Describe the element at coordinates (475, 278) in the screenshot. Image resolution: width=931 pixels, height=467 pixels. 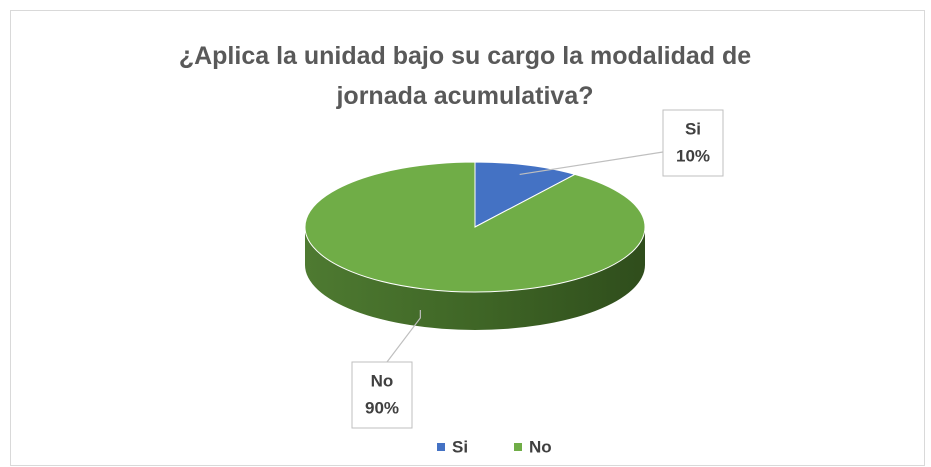
I see `pie-side` at that location.